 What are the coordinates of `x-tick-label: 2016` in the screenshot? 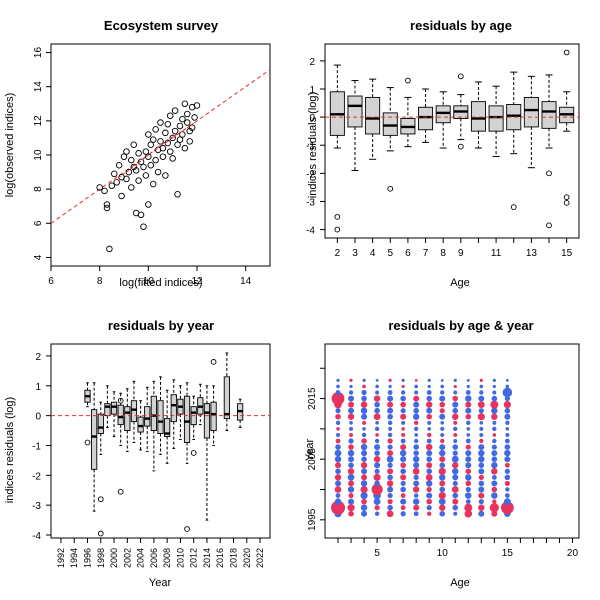 It's located at (220, 558).